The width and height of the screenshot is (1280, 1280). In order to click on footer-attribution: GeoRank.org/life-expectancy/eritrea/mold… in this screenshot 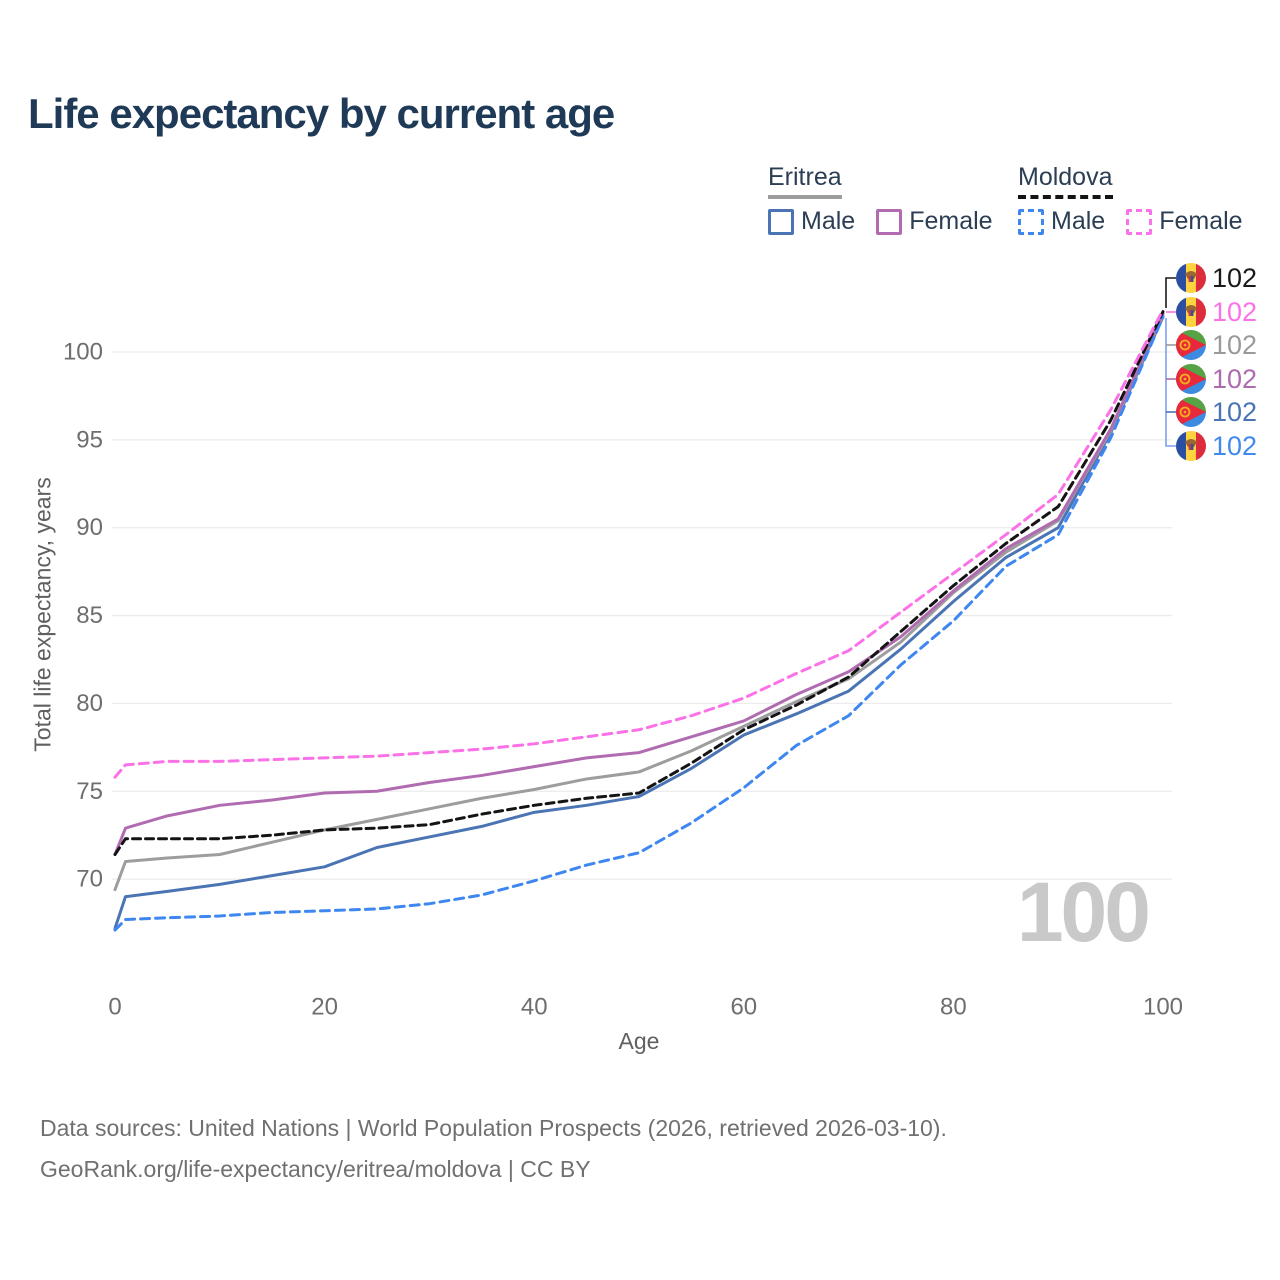, I will do `click(315, 1169)`.